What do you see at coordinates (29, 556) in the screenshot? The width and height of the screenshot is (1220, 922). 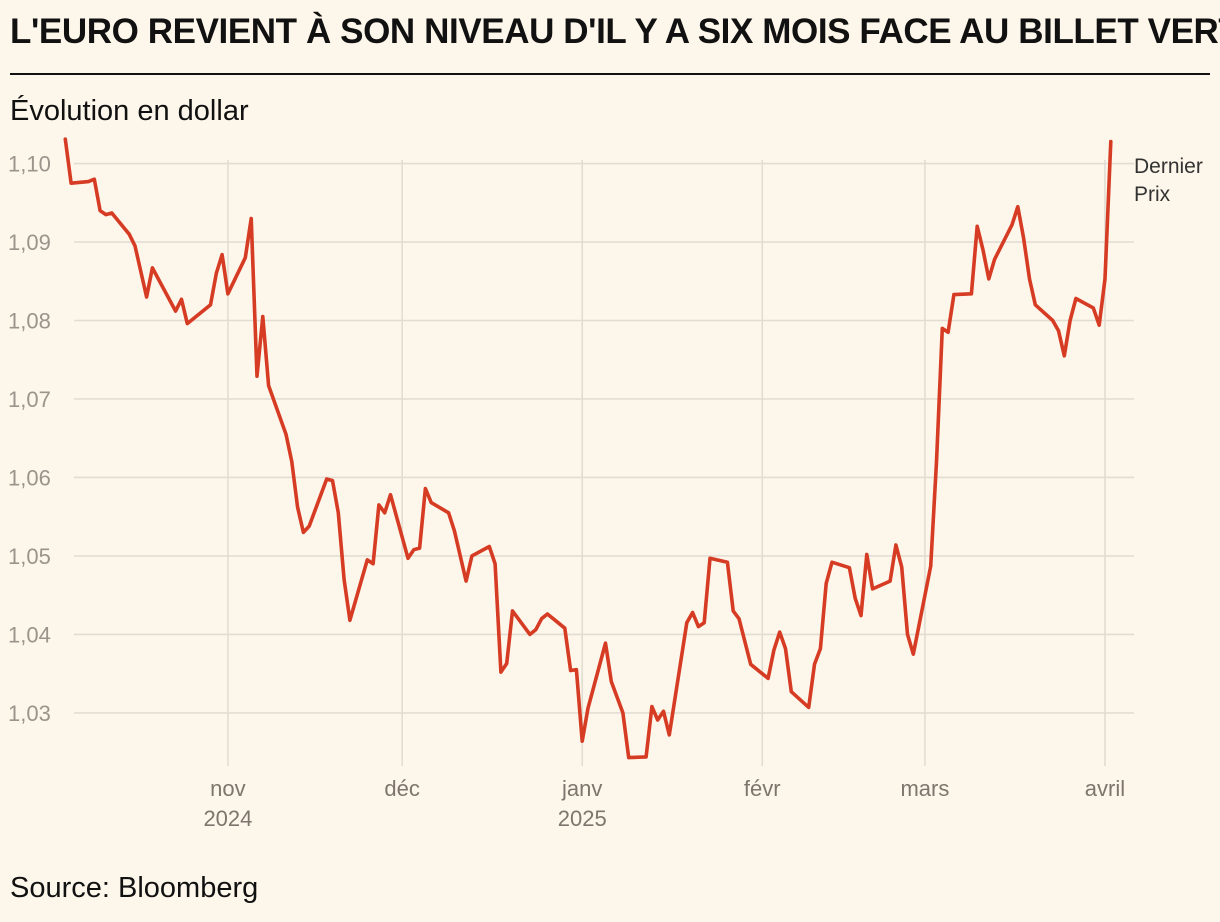 I see `y-tick-label: 1,05` at bounding box center [29, 556].